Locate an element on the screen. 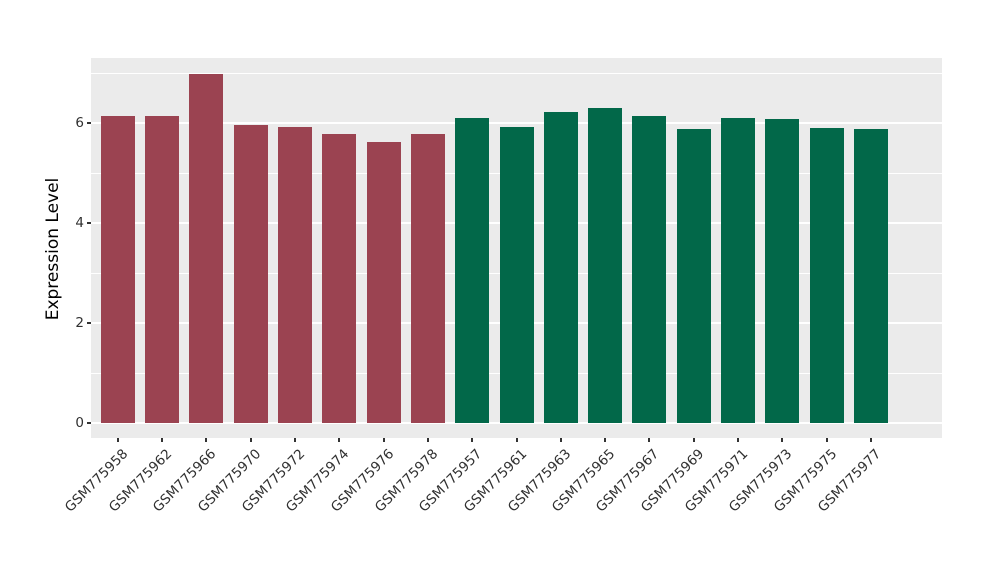 Image resolution: width=1000 pixels, height=580 pixels. minor-gridline is located at coordinates (516, 73).